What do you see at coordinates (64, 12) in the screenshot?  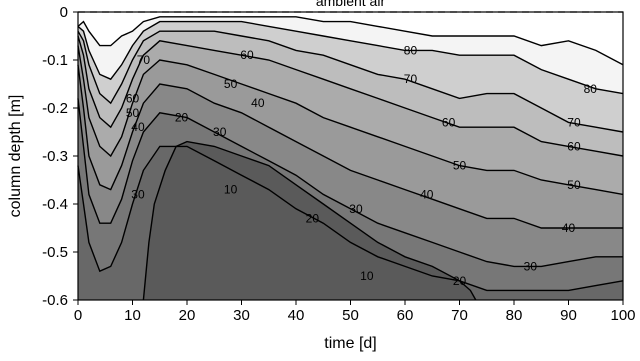 I see `y-tick-label: 0` at bounding box center [64, 12].